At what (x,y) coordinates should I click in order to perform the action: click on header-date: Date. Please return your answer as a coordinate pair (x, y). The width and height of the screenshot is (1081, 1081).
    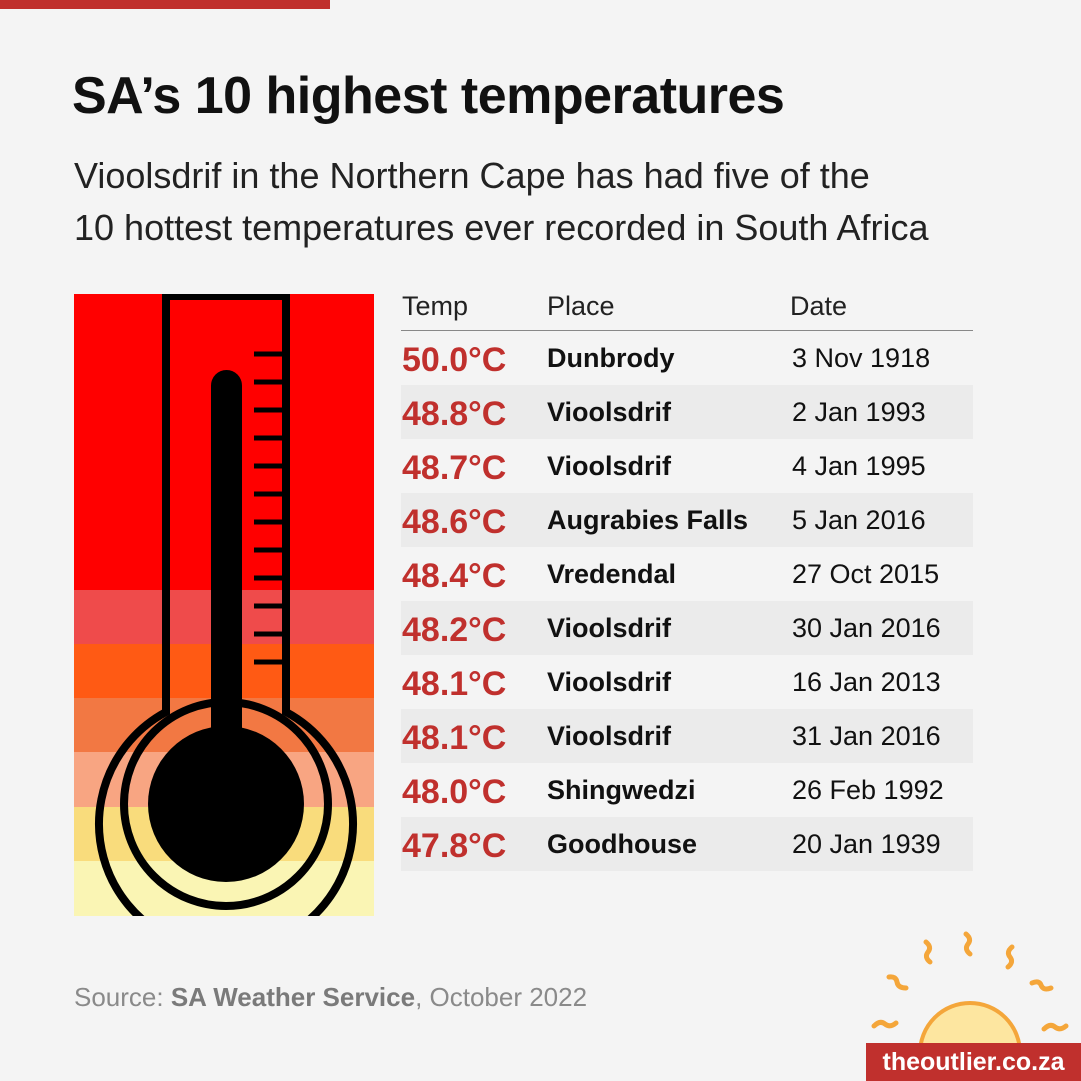
    Looking at the image, I should click on (819, 306).